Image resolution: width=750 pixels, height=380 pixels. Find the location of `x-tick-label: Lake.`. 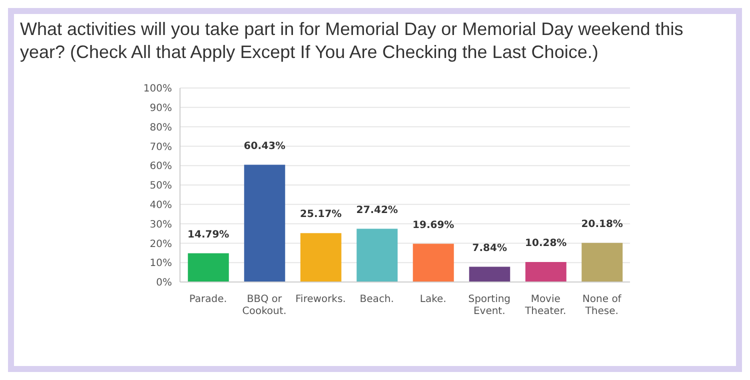

x-tick-label: Lake. is located at coordinates (433, 299).